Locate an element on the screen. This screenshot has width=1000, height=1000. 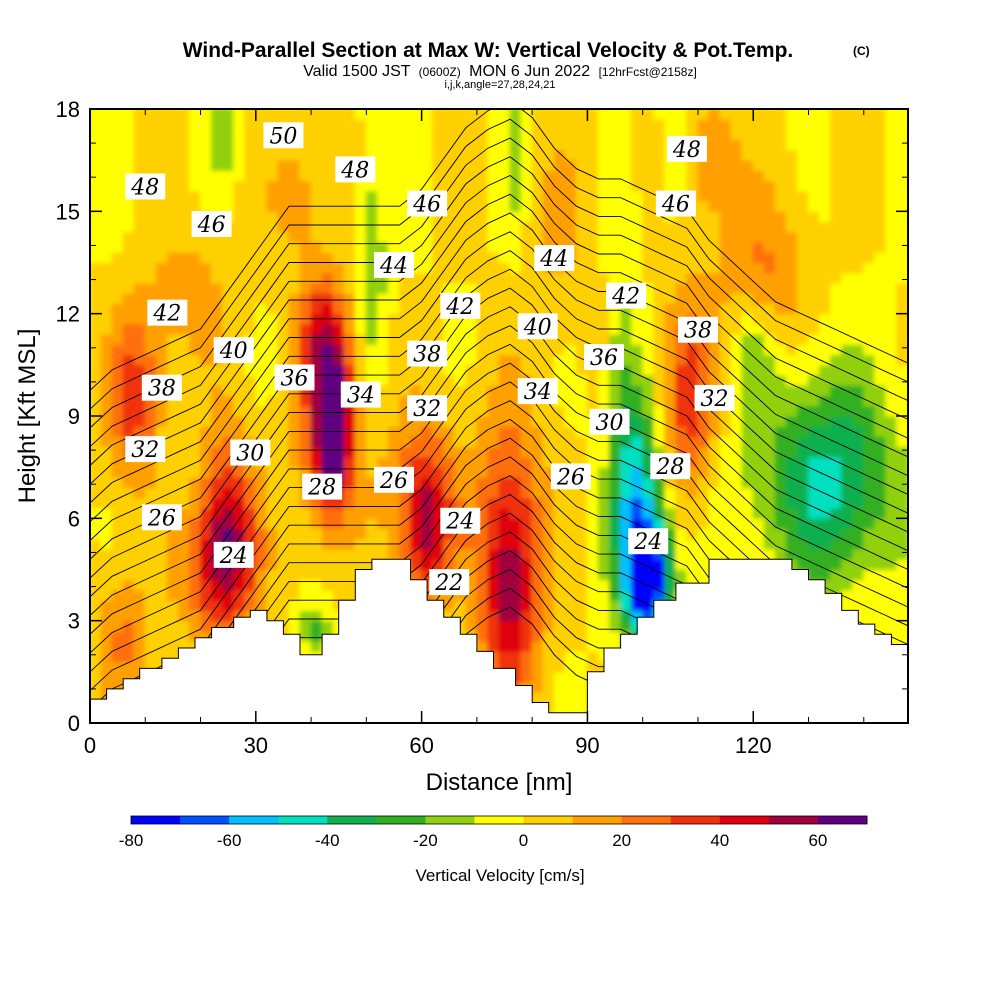
colorbar-tick-label: -20 is located at coordinates (425, 840).